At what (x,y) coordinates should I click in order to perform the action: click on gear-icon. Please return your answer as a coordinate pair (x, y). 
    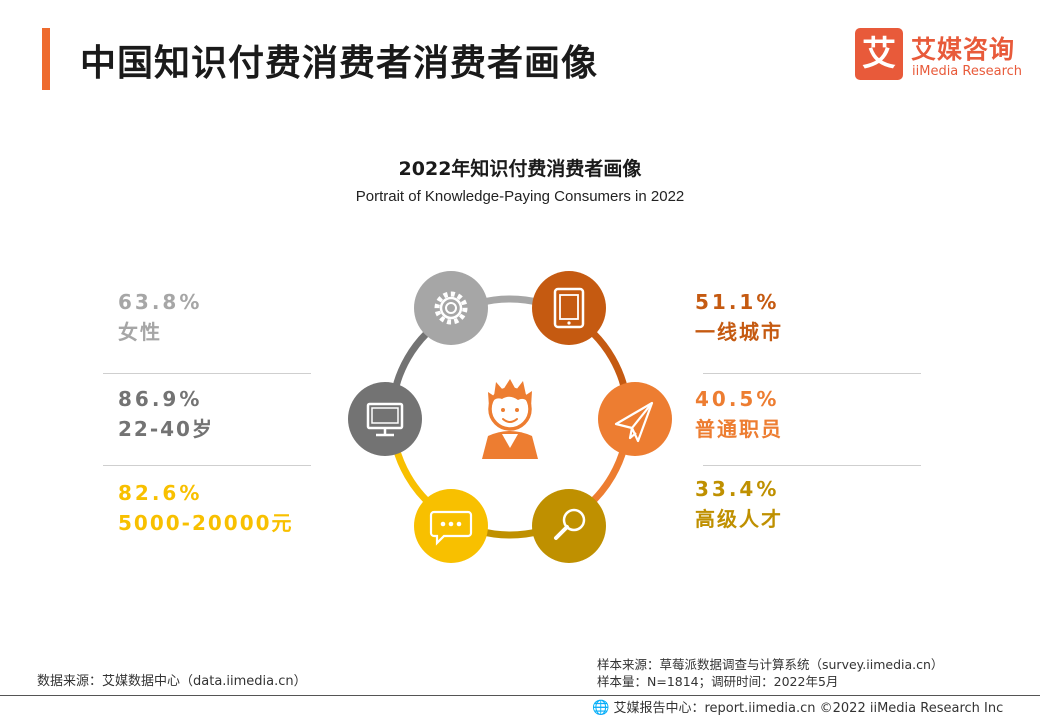
    Looking at the image, I should click on (451, 308).